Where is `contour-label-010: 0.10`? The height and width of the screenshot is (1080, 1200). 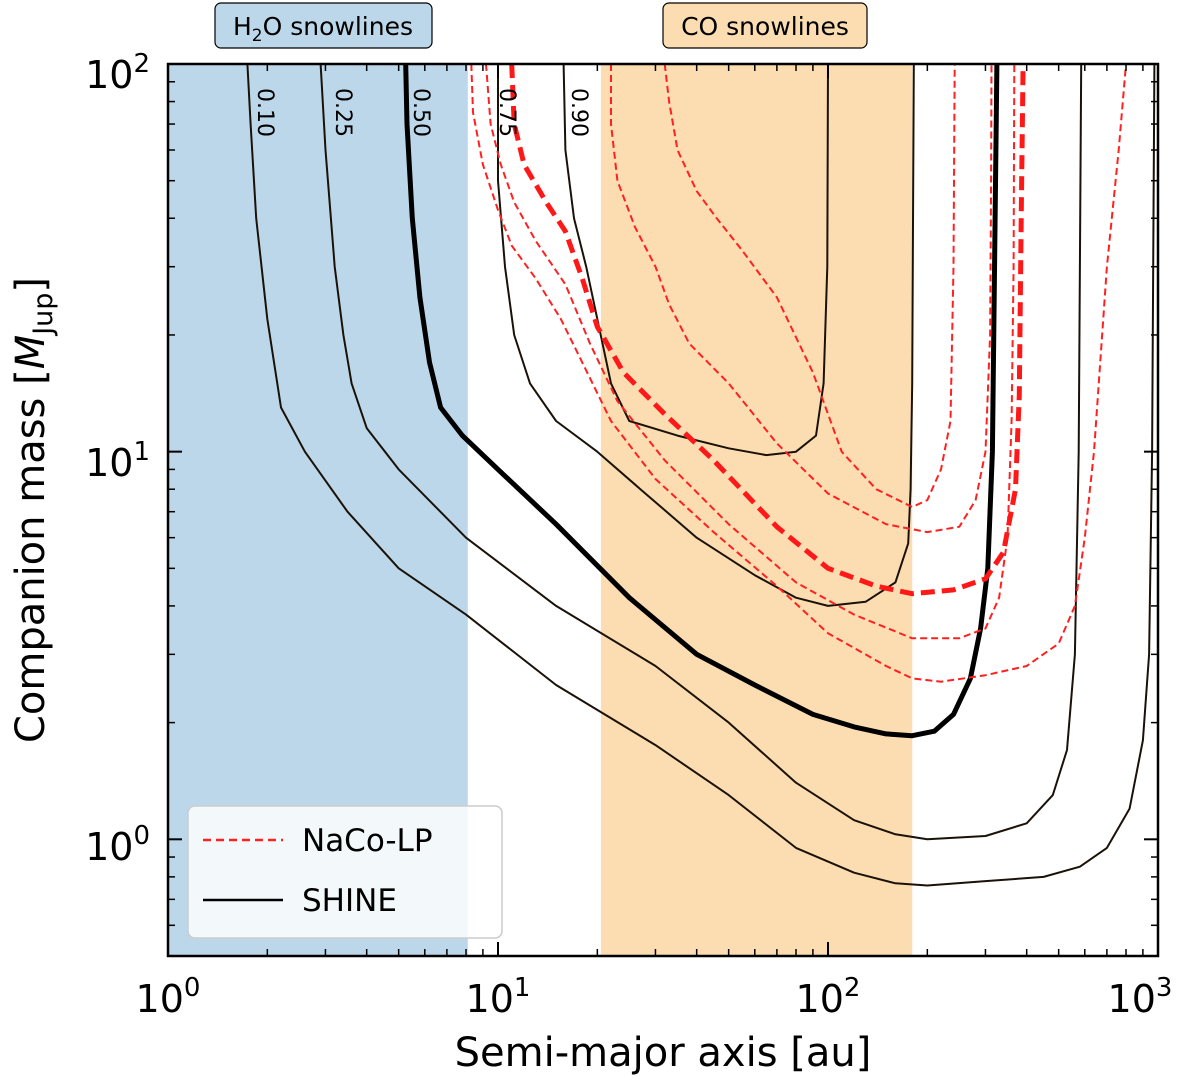 contour-label-010: 0.10 is located at coordinates (264, 112).